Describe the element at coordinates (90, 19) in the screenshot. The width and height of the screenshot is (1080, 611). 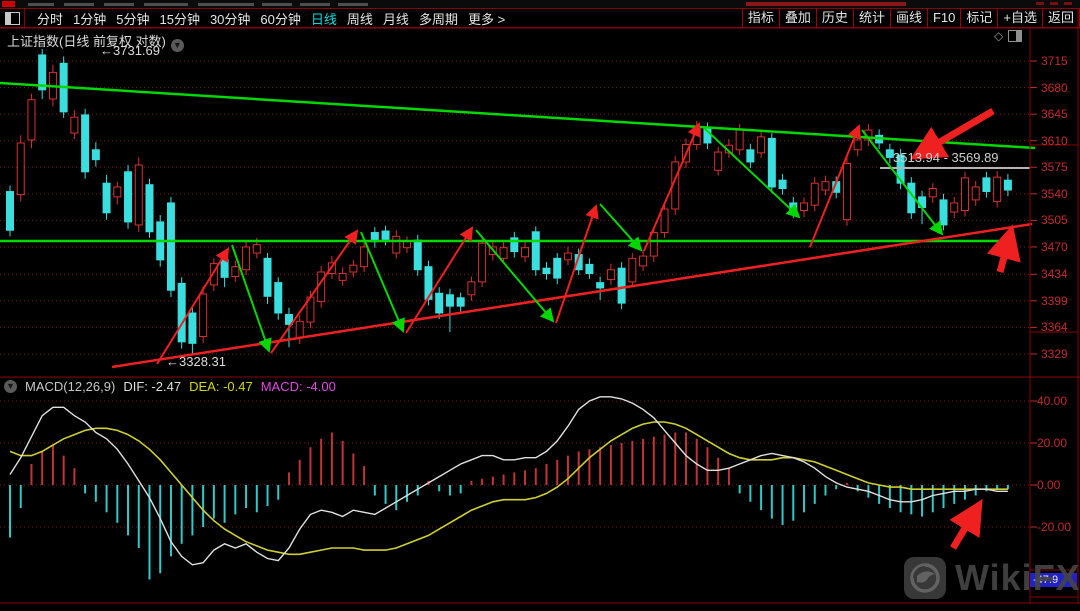
I see `tab-1min: 1分钟` at that location.